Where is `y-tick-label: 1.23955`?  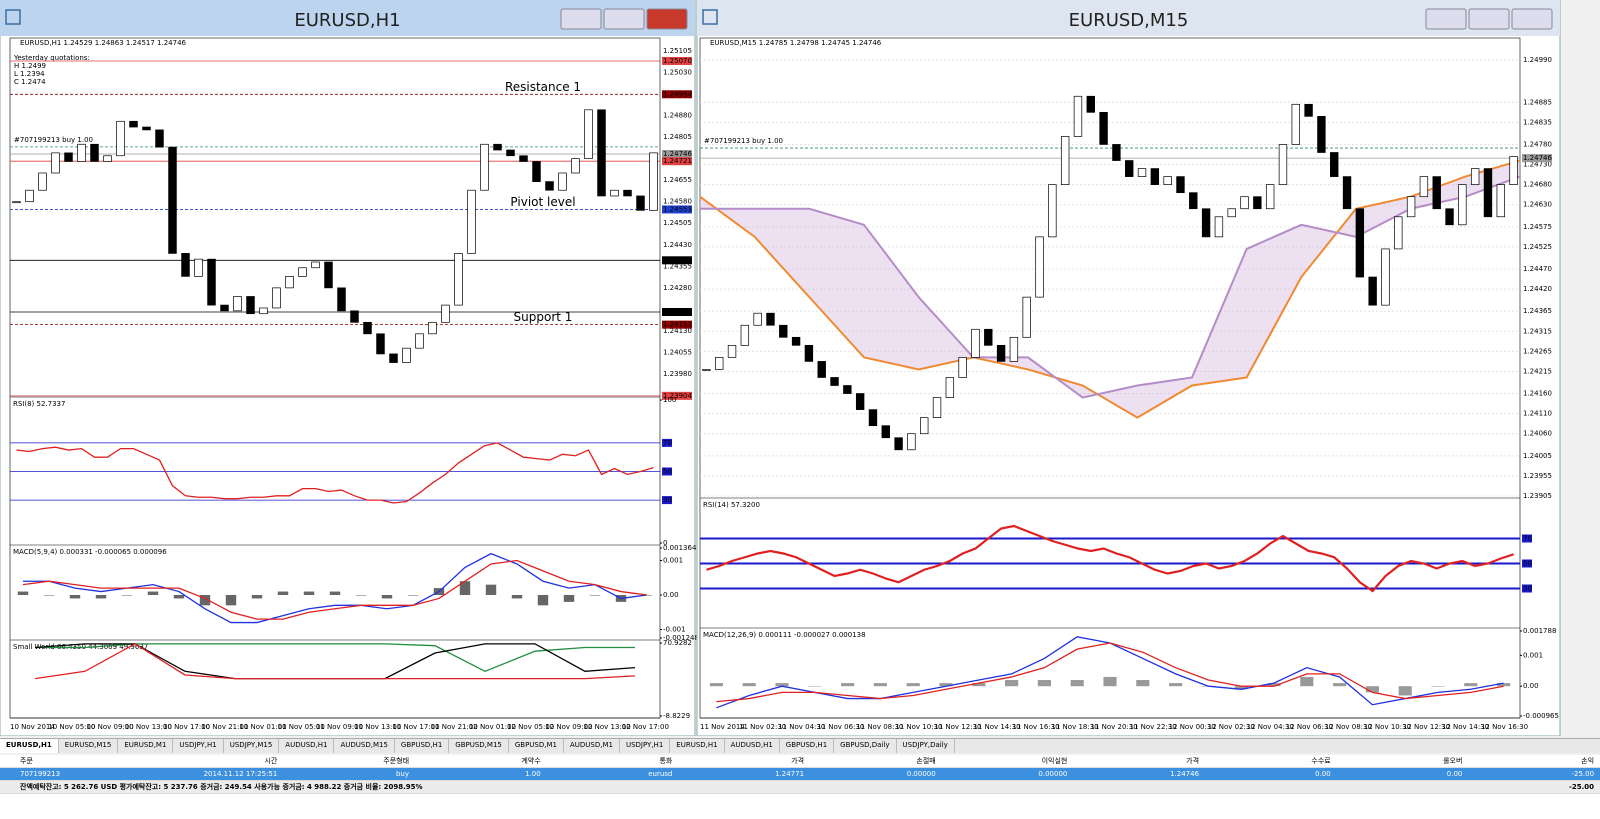
y-tick-label: 1.23955 is located at coordinates (1537, 476).